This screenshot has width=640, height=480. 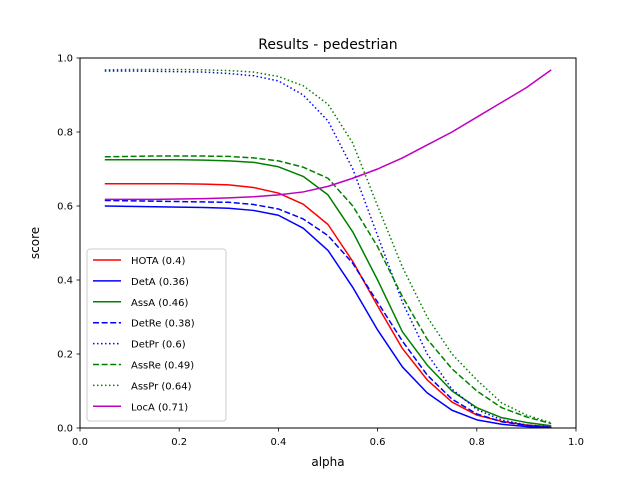 I want to click on legend-label: DetRe (0.38), so click(x=163, y=324).